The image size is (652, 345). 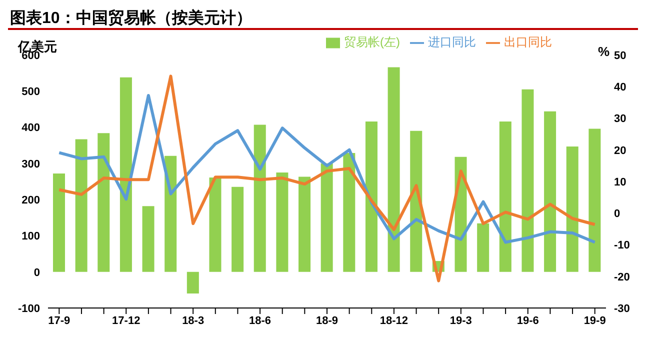 I want to click on y2-tick-label: 50, so click(x=620, y=56).